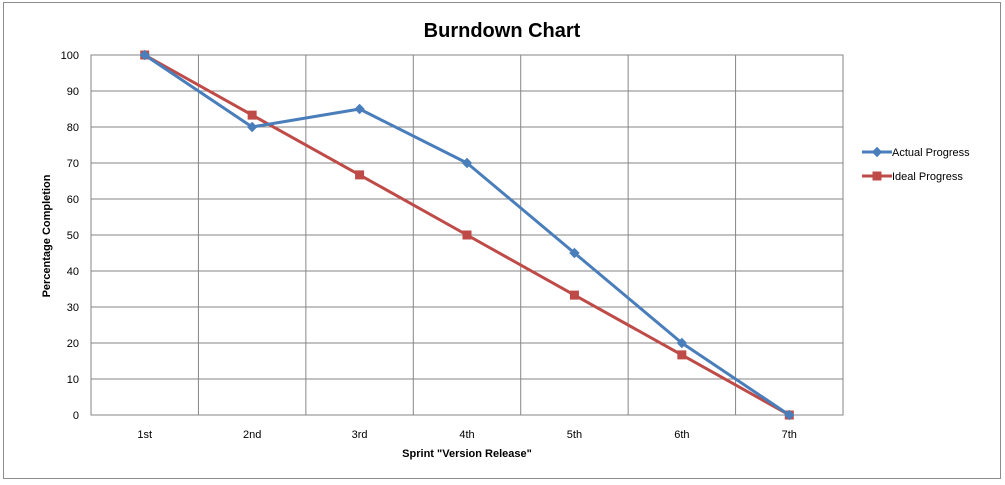 This screenshot has width=1005, height=485. I want to click on y-tick-label: 10, so click(73, 380).